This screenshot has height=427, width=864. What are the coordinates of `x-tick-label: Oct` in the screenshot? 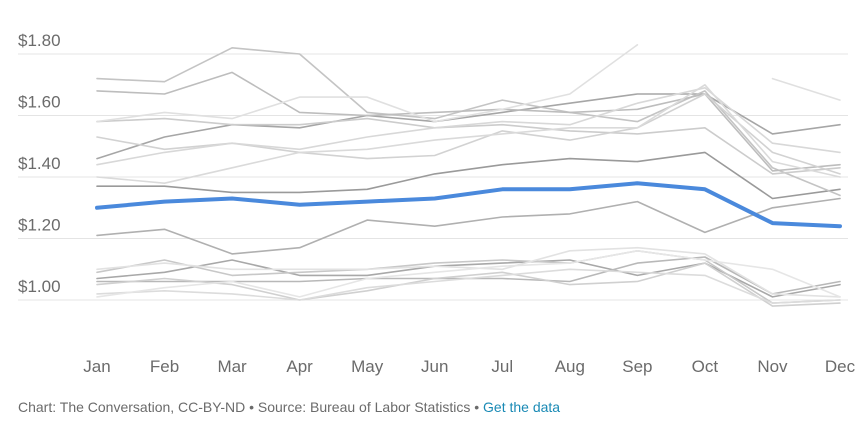 It's located at (705, 366).